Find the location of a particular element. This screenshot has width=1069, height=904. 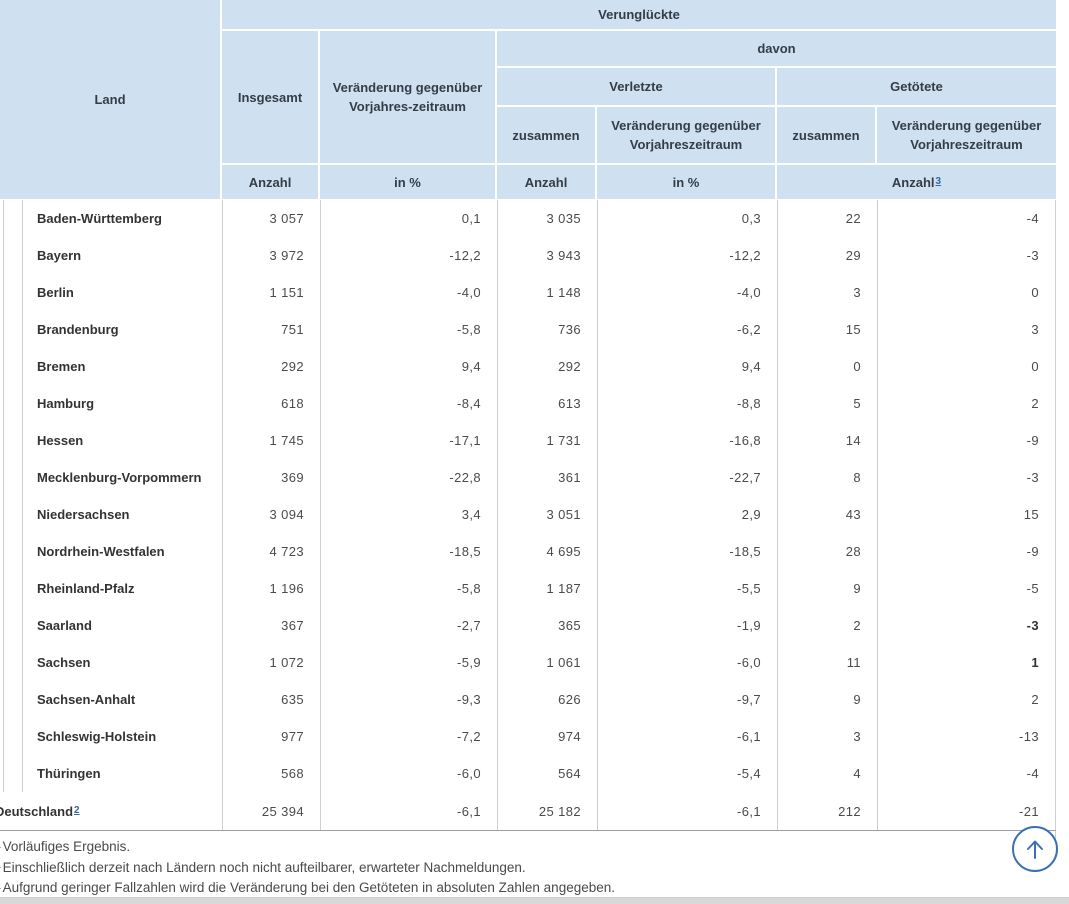

table-row: Sachsen-Anhalt 635 -9,3 626 -9,7 9 2 is located at coordinates (528, 699).